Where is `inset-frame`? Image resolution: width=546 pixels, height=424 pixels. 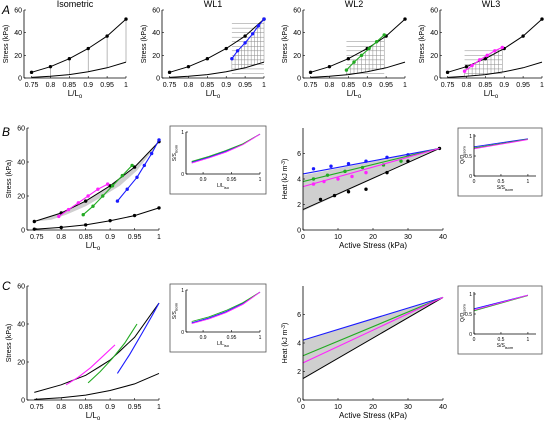 inset-frame is located at coordinates (500, 320).